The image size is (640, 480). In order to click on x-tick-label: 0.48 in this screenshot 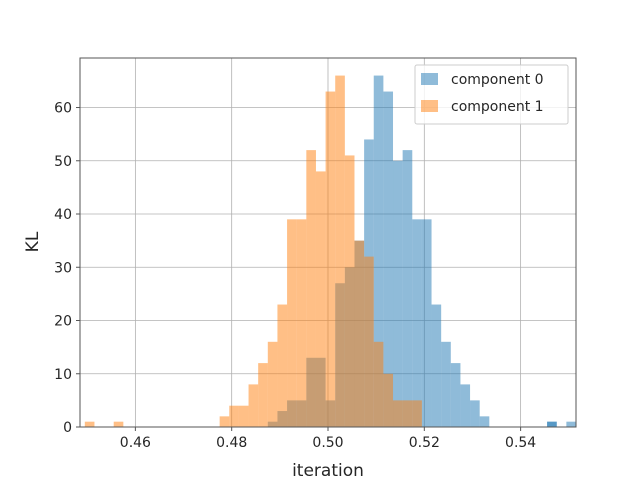, I will do `click(231, 443)`.